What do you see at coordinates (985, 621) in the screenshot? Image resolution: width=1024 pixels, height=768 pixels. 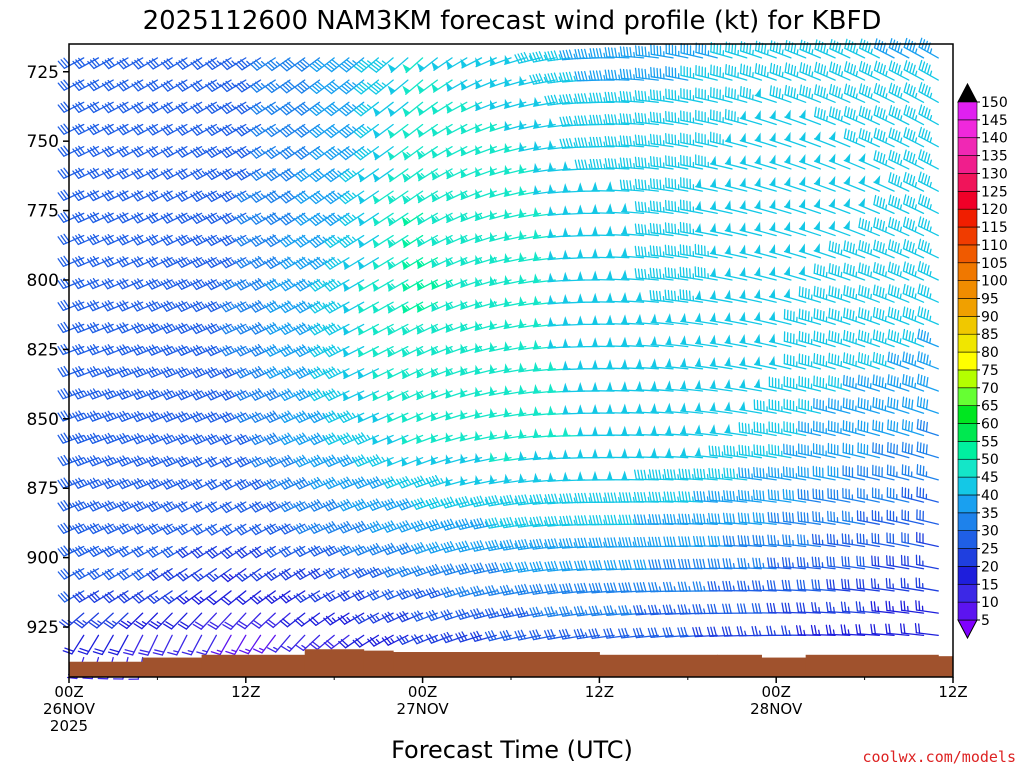 I see `colorbar-label: 5` at bounding box center [985, 621].